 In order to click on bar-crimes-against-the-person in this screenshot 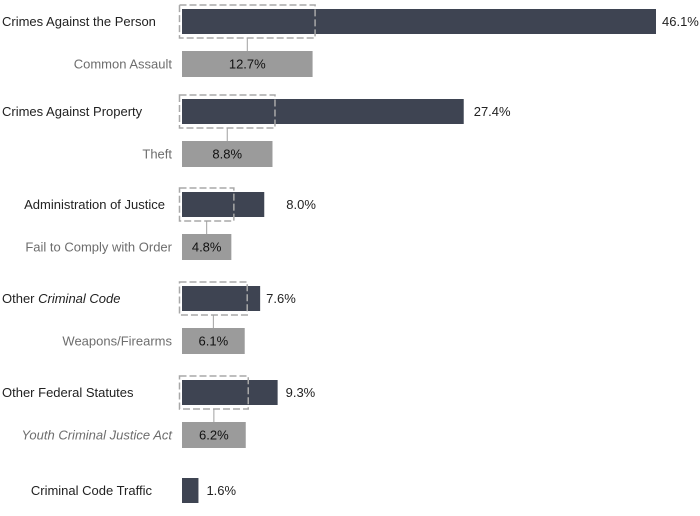, I will do `click(419, 21)`.